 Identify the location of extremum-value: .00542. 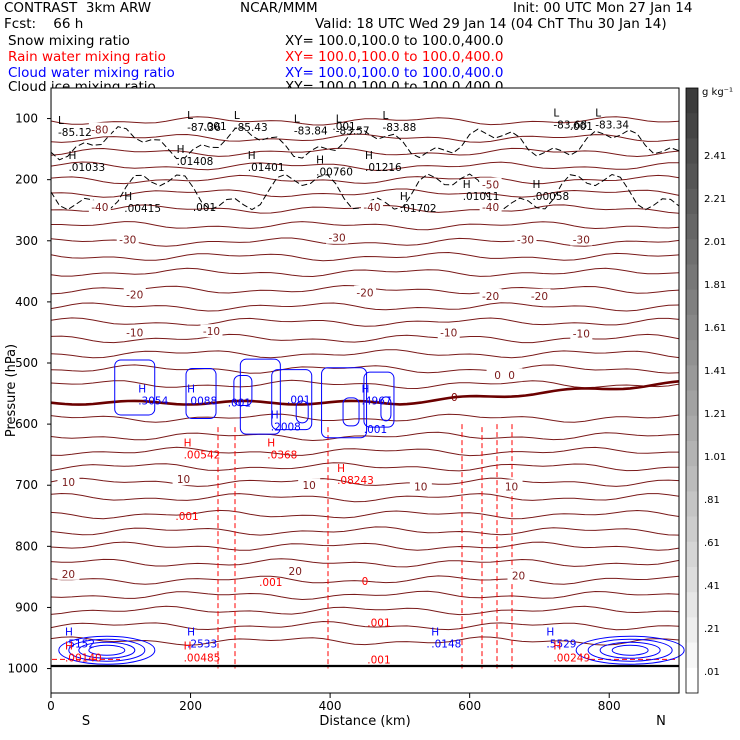
(202, 455).